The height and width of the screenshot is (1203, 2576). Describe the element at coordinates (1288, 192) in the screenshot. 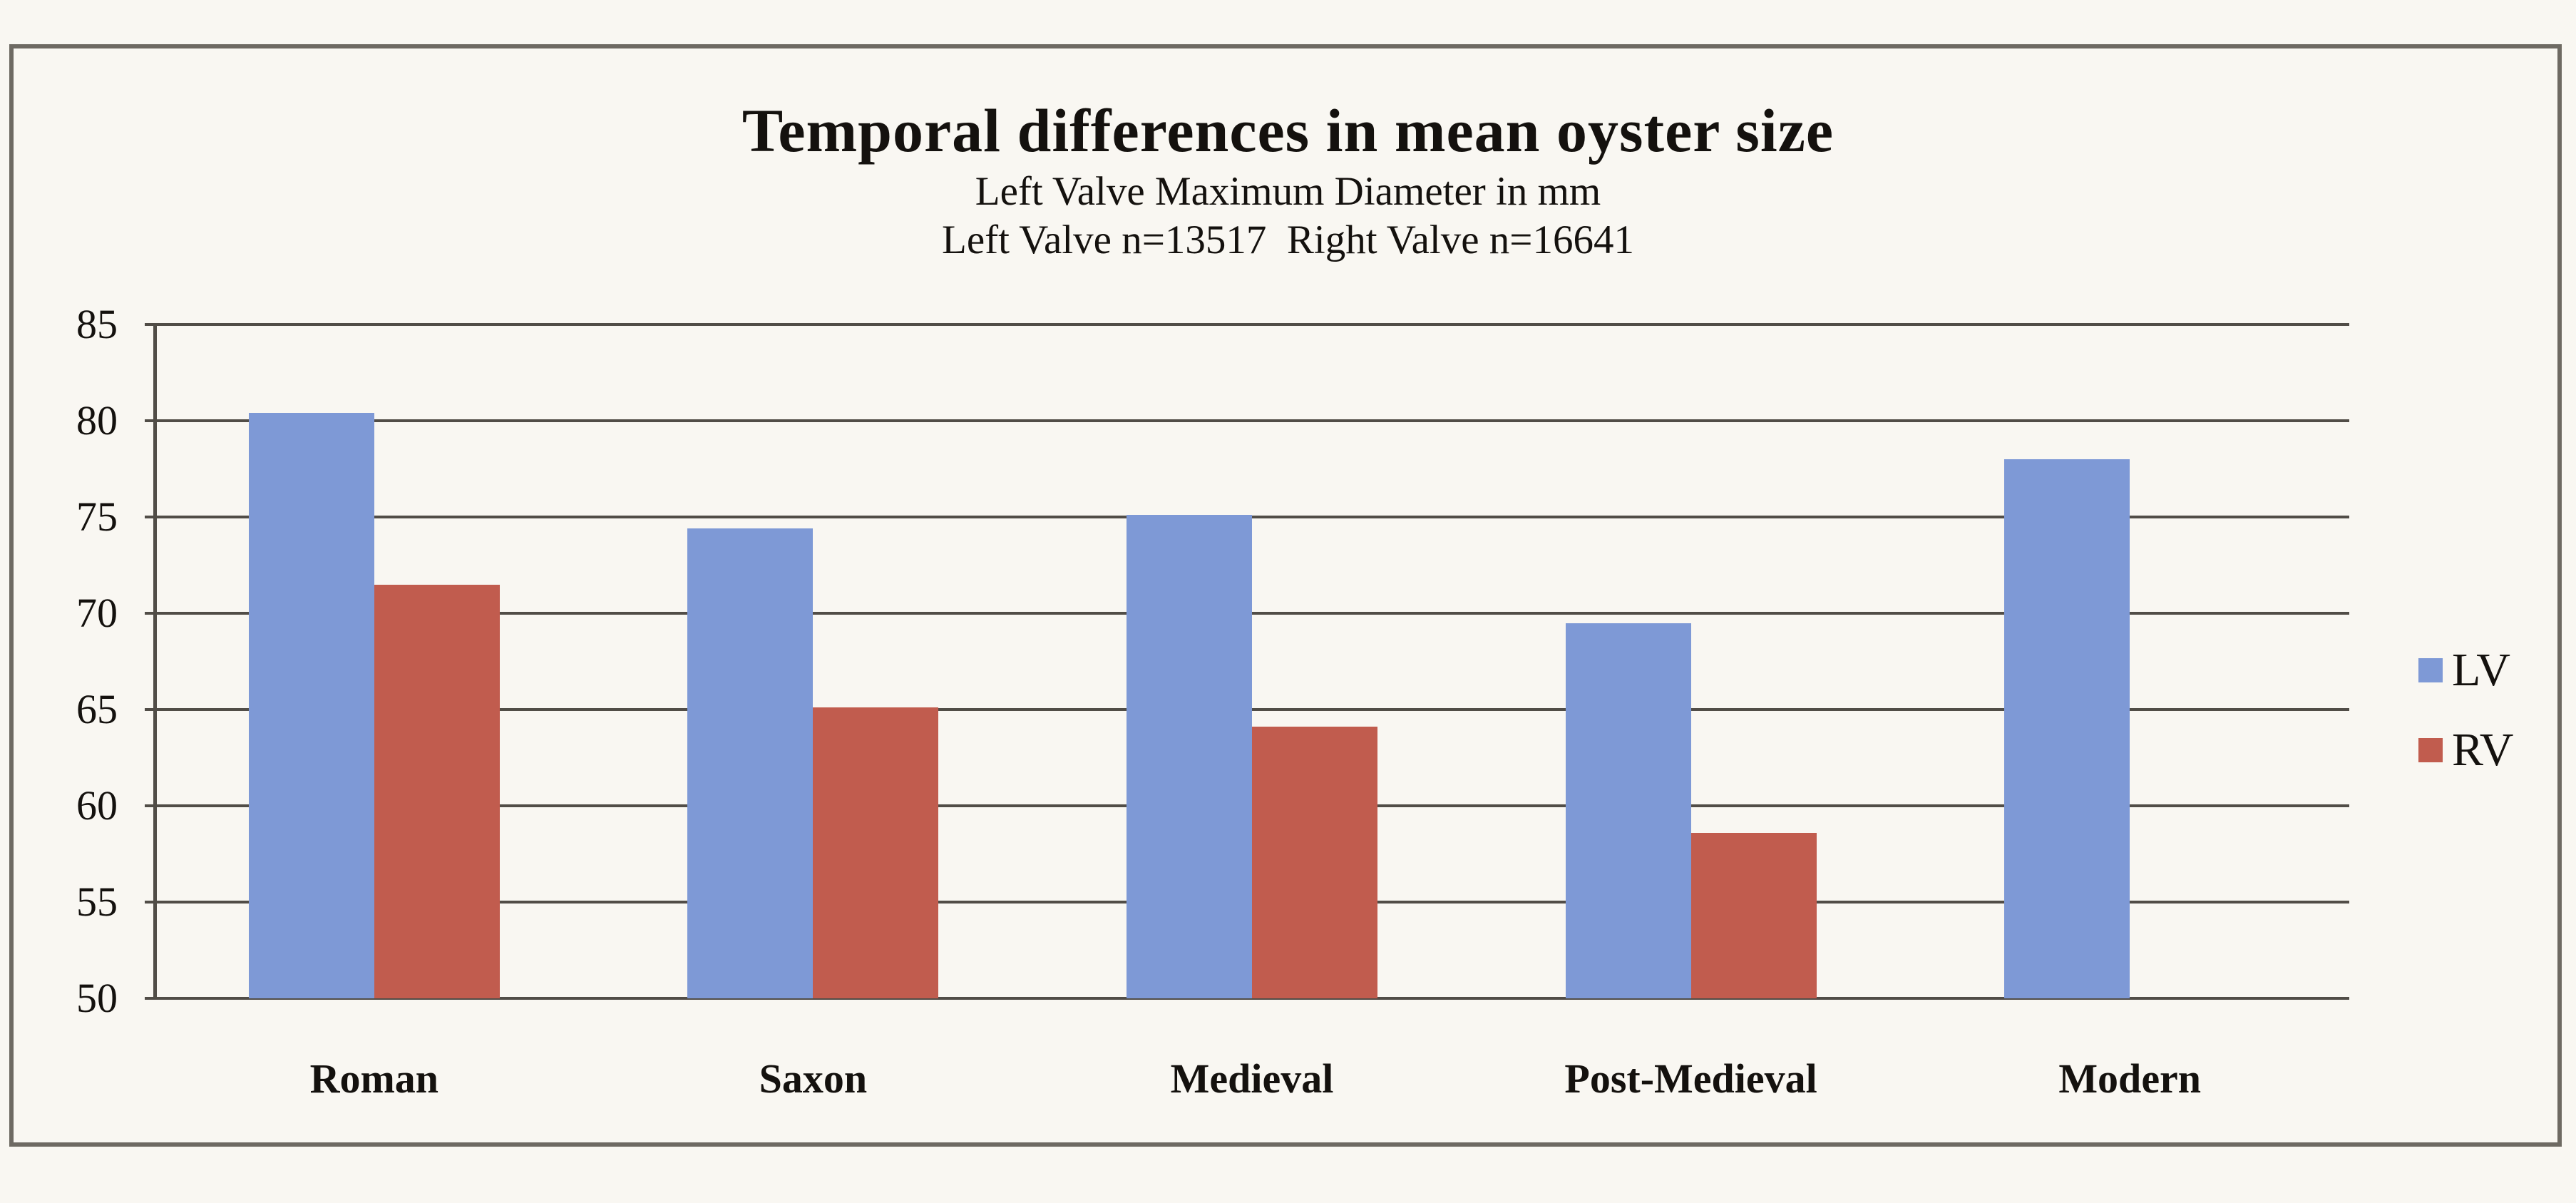

I see `chart-subtitle-units: Left Valve Maximum Diameter in mm` at that location.